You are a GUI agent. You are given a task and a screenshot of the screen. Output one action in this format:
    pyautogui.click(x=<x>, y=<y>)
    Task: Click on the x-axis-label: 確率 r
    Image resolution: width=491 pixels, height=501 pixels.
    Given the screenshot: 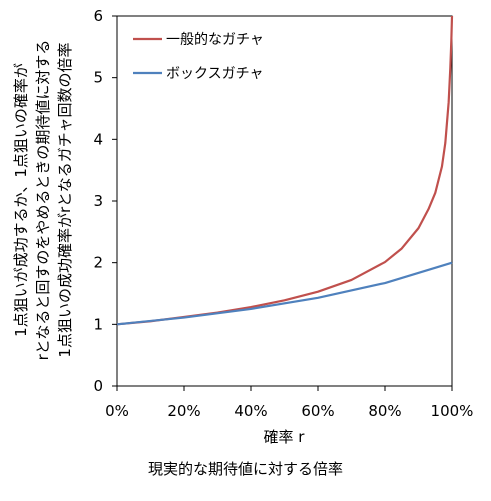 What is the action you would take?
    pyautogui.click(x=285, y=437)
    